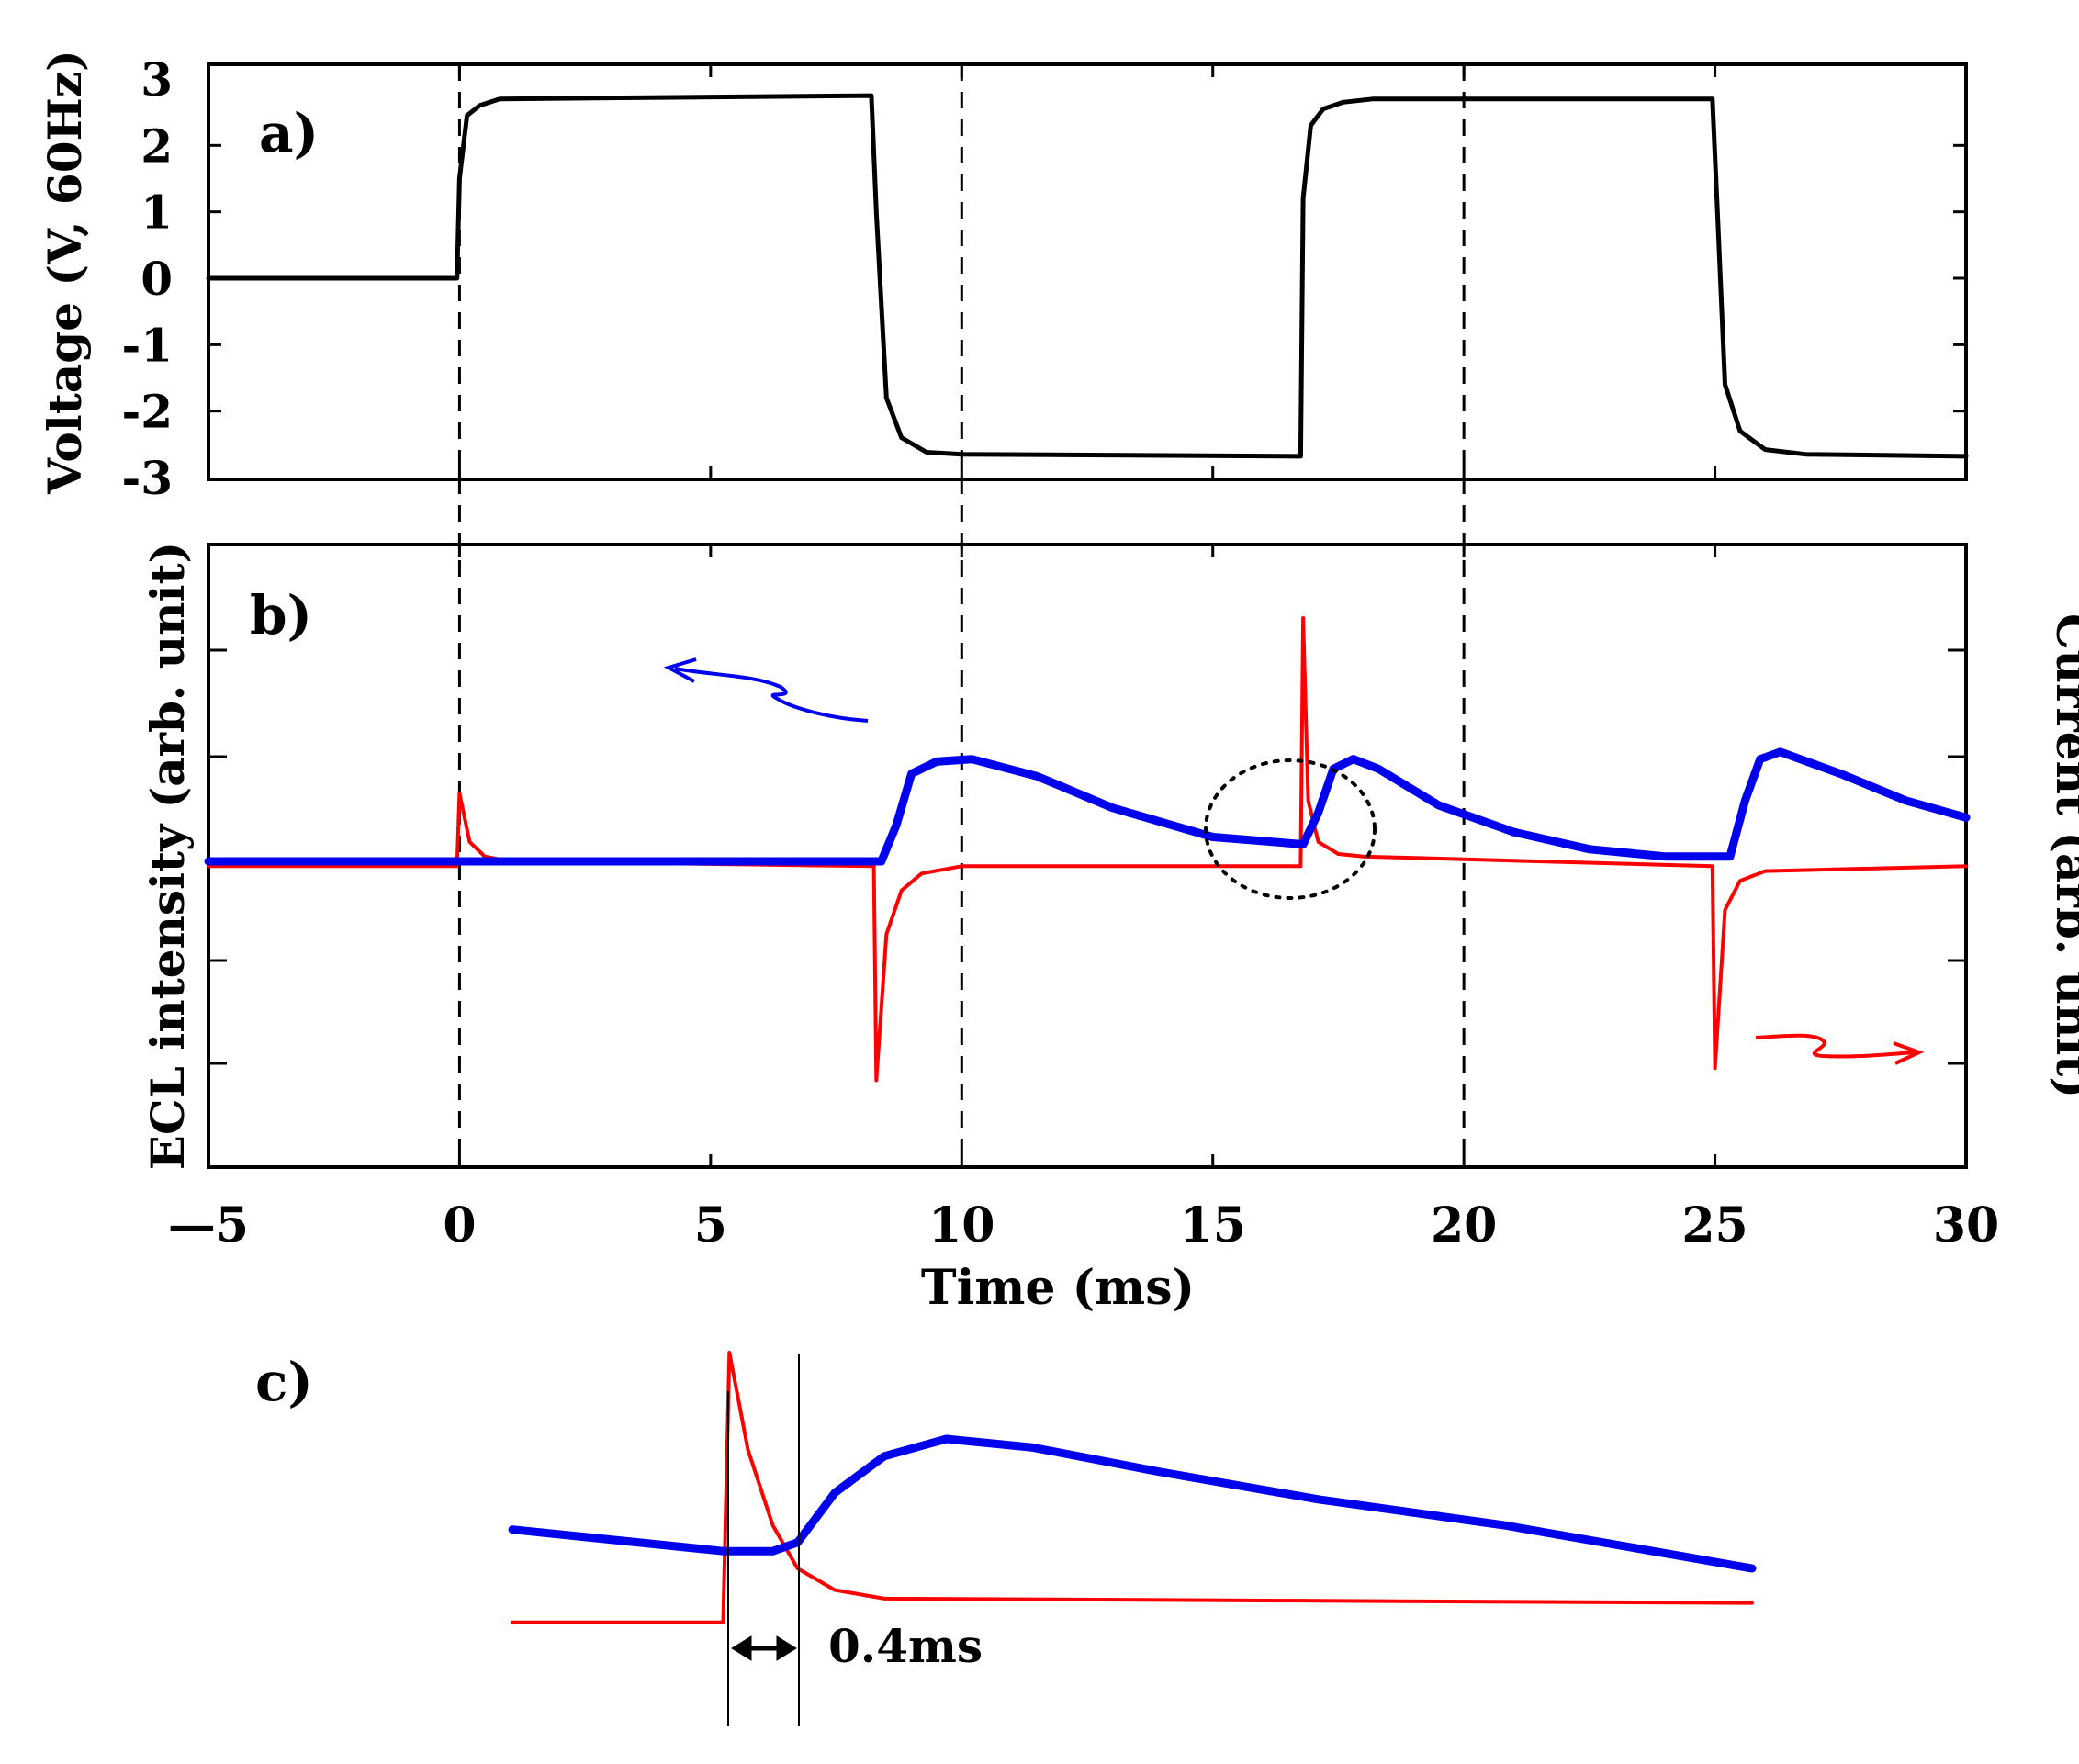 This screenshot has height=1764, width=2079. I want to click on time-tick-label: 15, so click(1213, 1225).